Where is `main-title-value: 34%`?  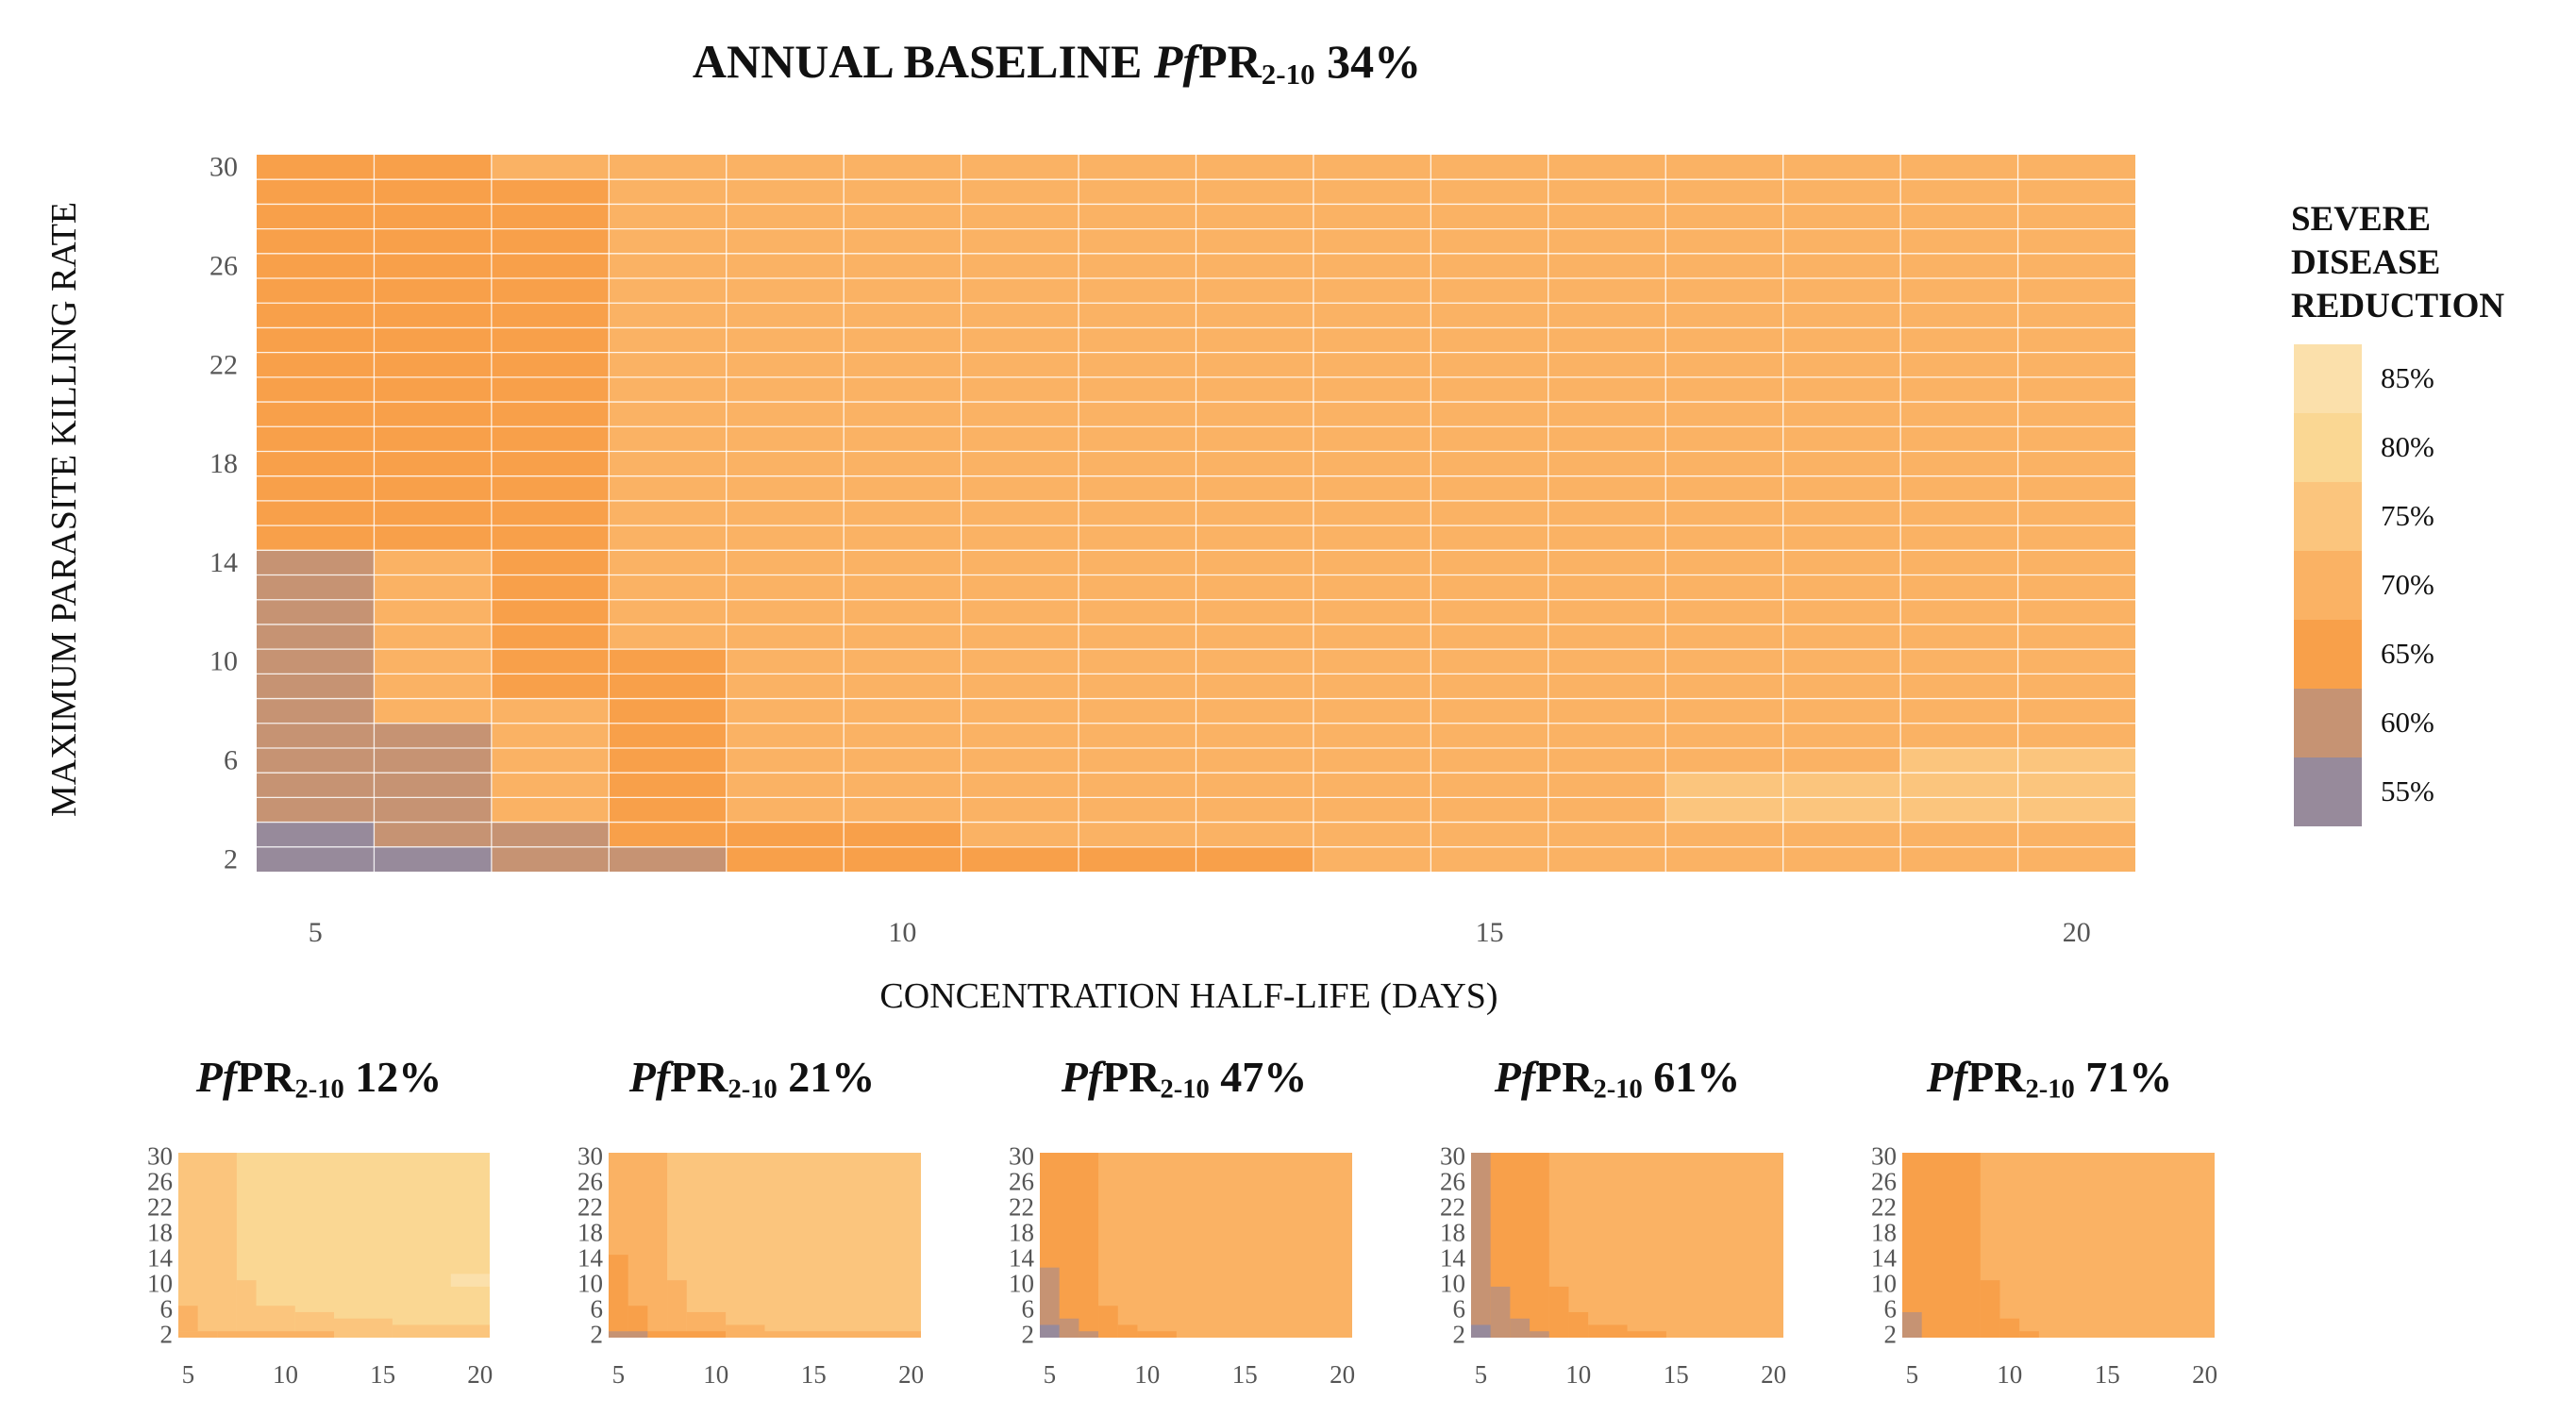
main-title-value: 34% is located at coordinates (1368, 61).